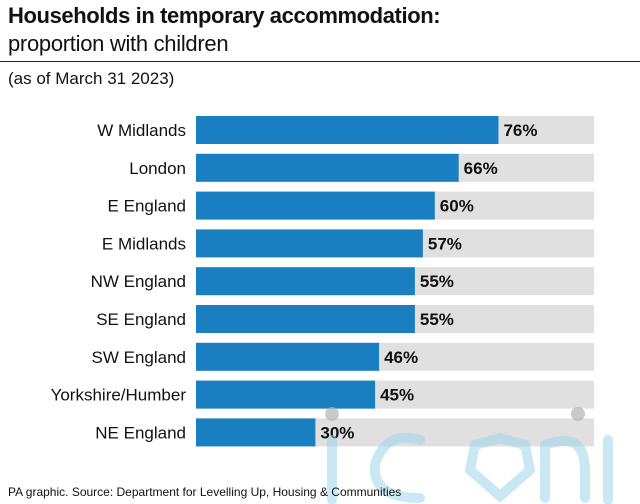 The height and width of the screenshot is (504, 640). Describe the element at coordinates (147, 206) in the screenshot. I see `category-label: E England` at that location.